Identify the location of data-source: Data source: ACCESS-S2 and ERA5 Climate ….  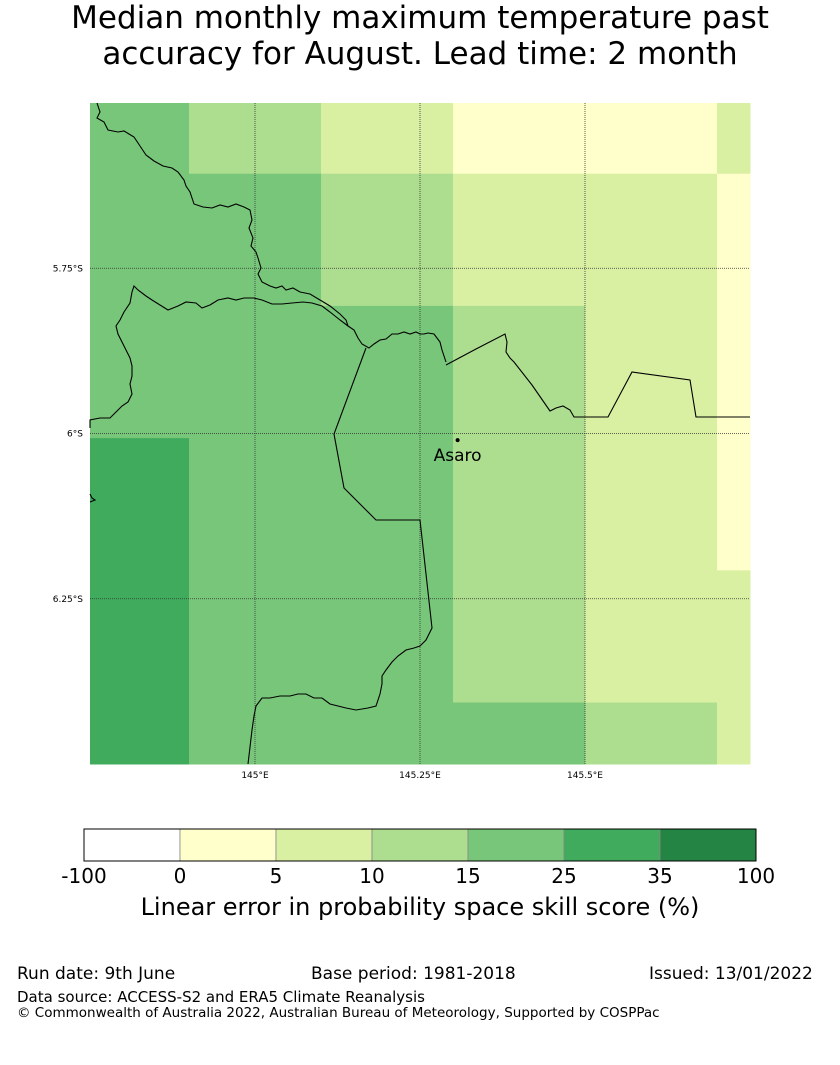
(221, 997).